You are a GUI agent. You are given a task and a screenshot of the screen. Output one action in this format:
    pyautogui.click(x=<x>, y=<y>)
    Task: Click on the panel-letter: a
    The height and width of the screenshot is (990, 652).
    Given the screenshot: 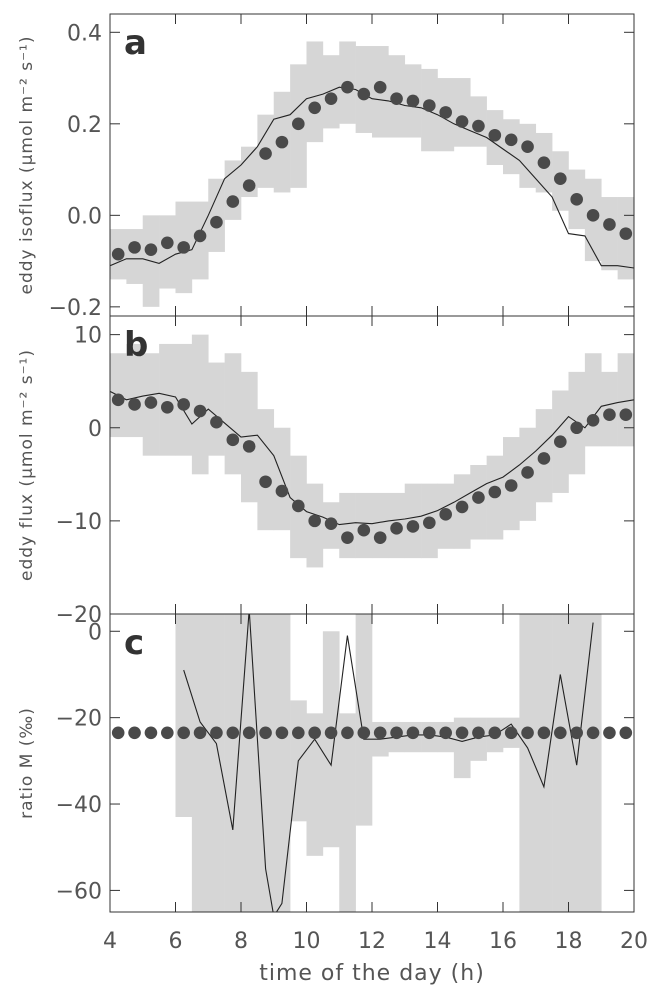 What is the action you would take?
    pyautogui.click(x=135, y=43)
    